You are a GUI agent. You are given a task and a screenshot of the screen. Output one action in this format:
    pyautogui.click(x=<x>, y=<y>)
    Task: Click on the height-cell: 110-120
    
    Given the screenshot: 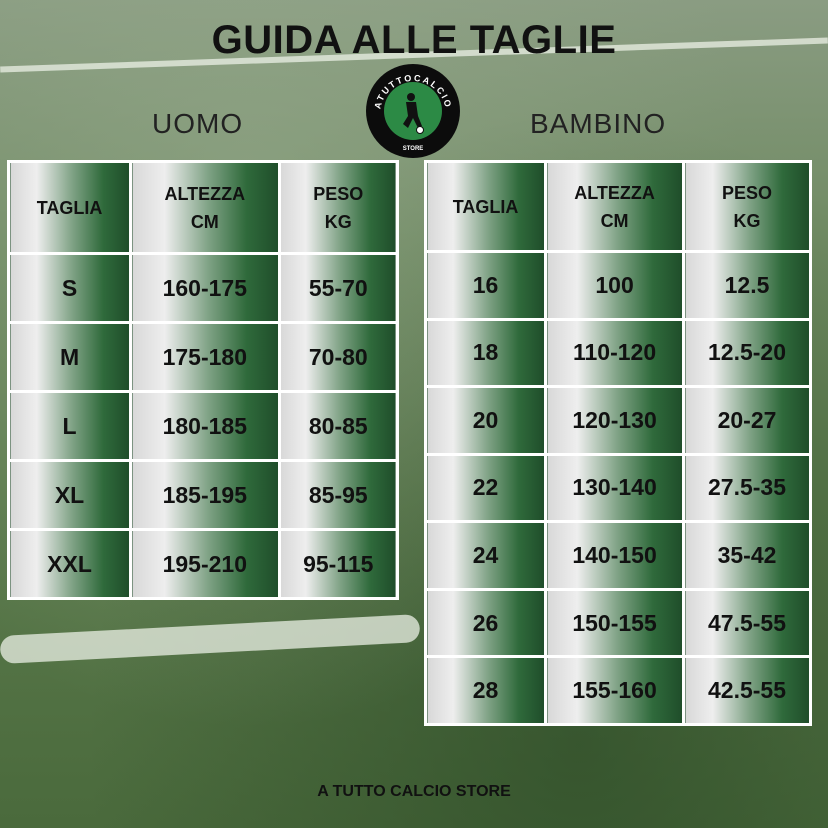 What is the action you would take?
    pyautogui.click(x=615, y=353)
    